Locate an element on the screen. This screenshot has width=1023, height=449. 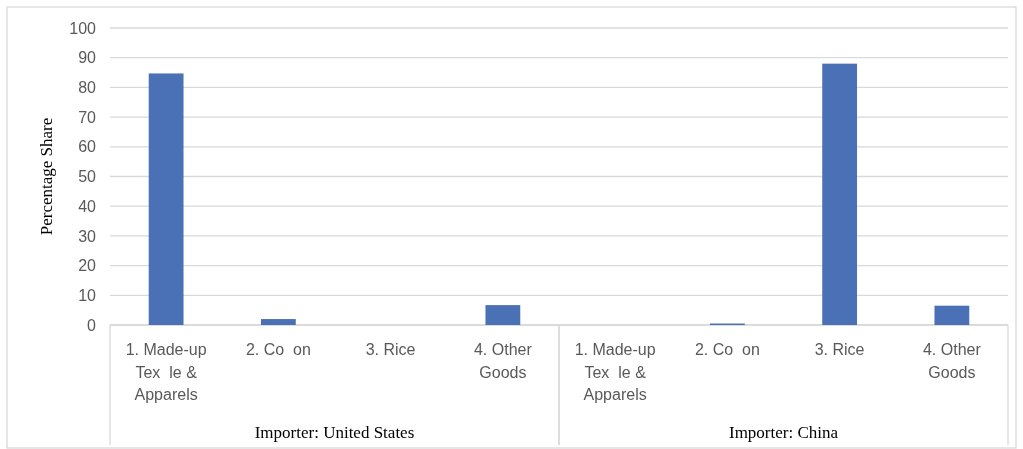
y-tick-label: 60 is located at coordinates (87, 147).